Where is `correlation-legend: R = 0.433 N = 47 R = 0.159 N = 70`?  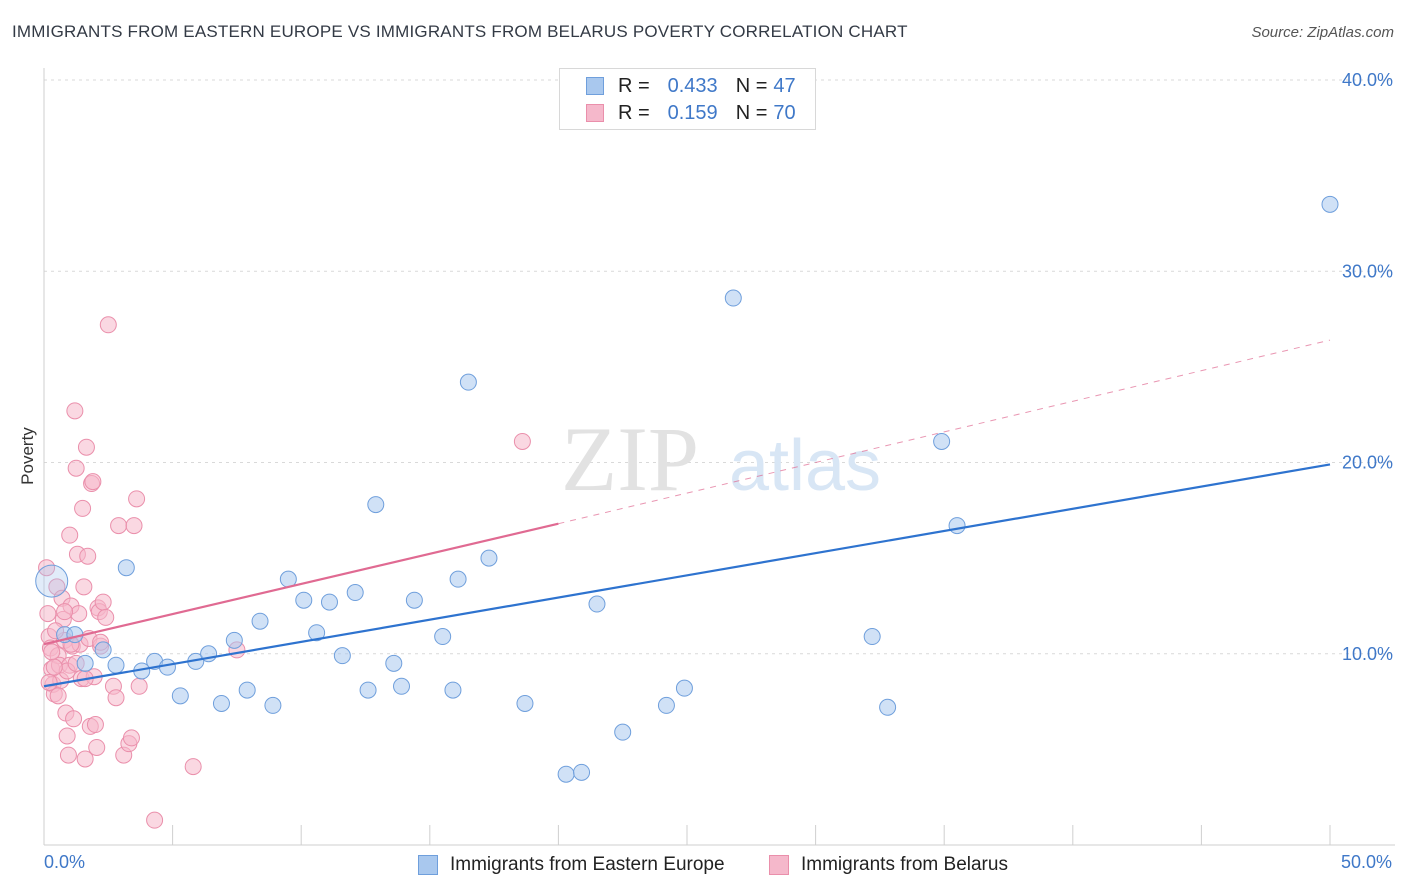
correlation-legend: R = 0.433 N = 47 R = 0.159 N = 70 is located at coordinates (687, 99).